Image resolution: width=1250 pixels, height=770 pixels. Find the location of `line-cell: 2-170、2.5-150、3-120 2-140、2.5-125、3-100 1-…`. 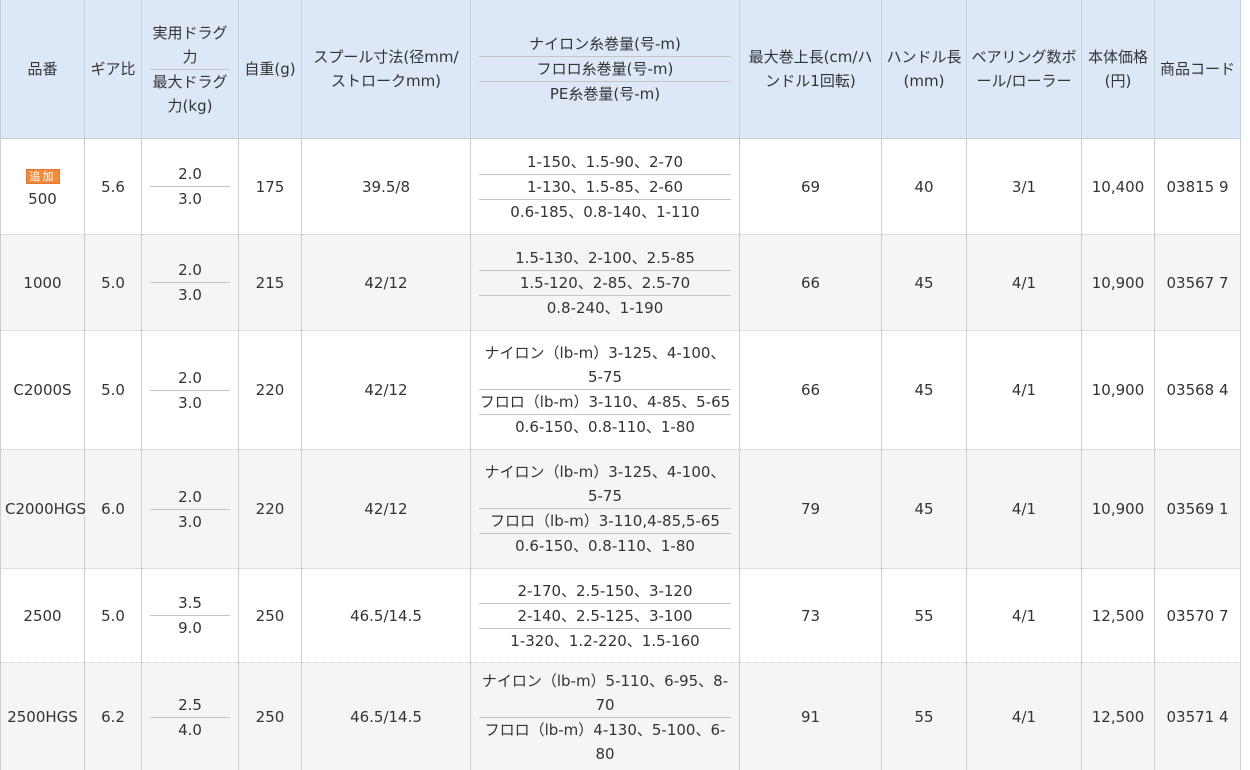

line-cell: 2-170、2.5-150、3-120 2-140、2.5-125、3-100 1-… is located at coordinates (605, 615).